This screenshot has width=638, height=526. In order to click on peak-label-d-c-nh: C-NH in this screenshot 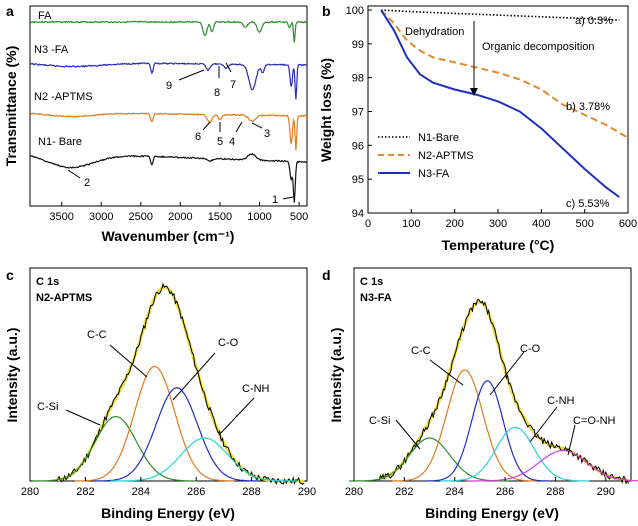, I will do `click(561, 401)`.